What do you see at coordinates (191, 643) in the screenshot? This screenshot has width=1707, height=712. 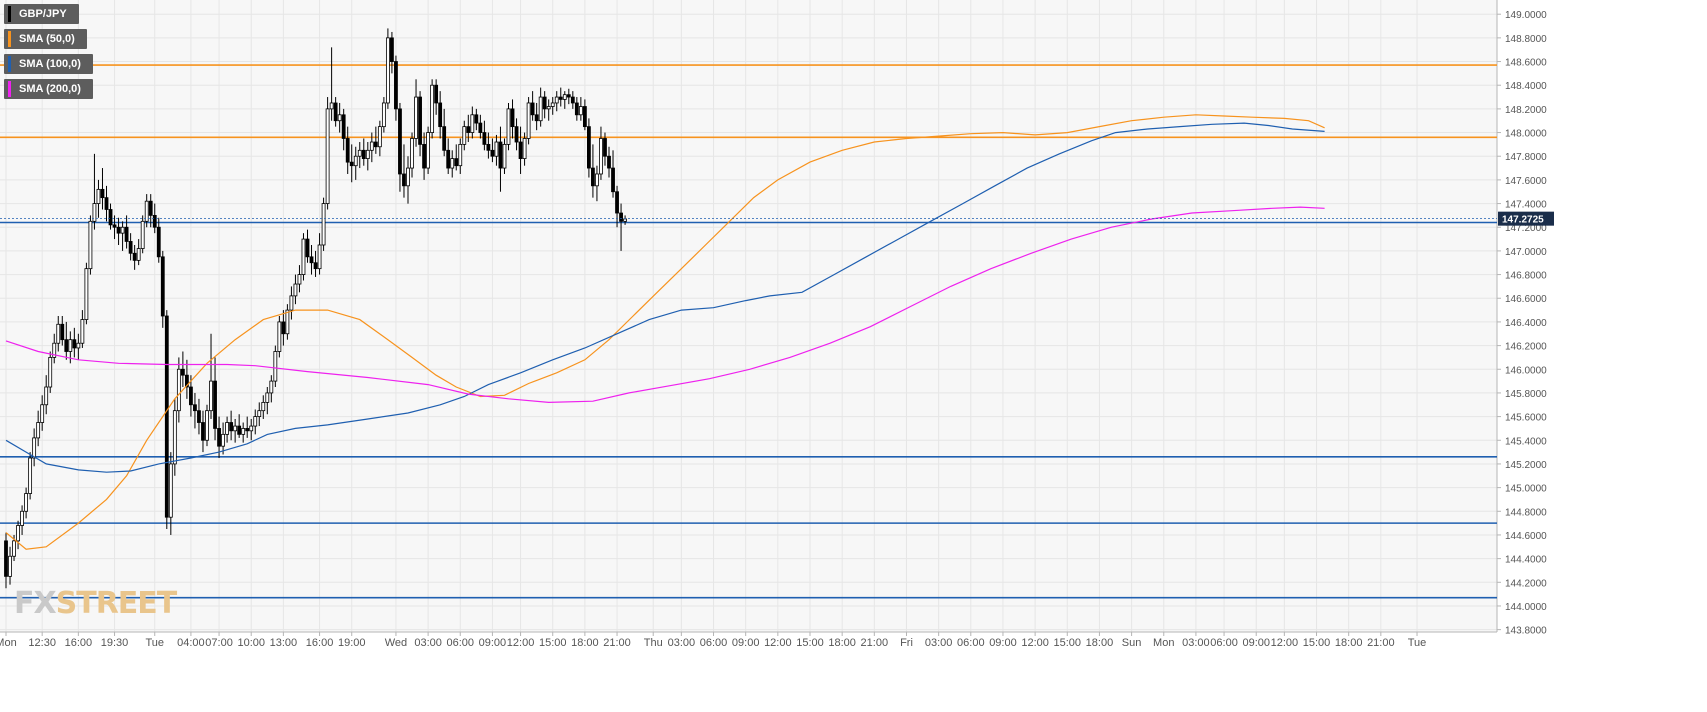 I see `x-tick-label: 04:00` at bounding box center [191, 643].